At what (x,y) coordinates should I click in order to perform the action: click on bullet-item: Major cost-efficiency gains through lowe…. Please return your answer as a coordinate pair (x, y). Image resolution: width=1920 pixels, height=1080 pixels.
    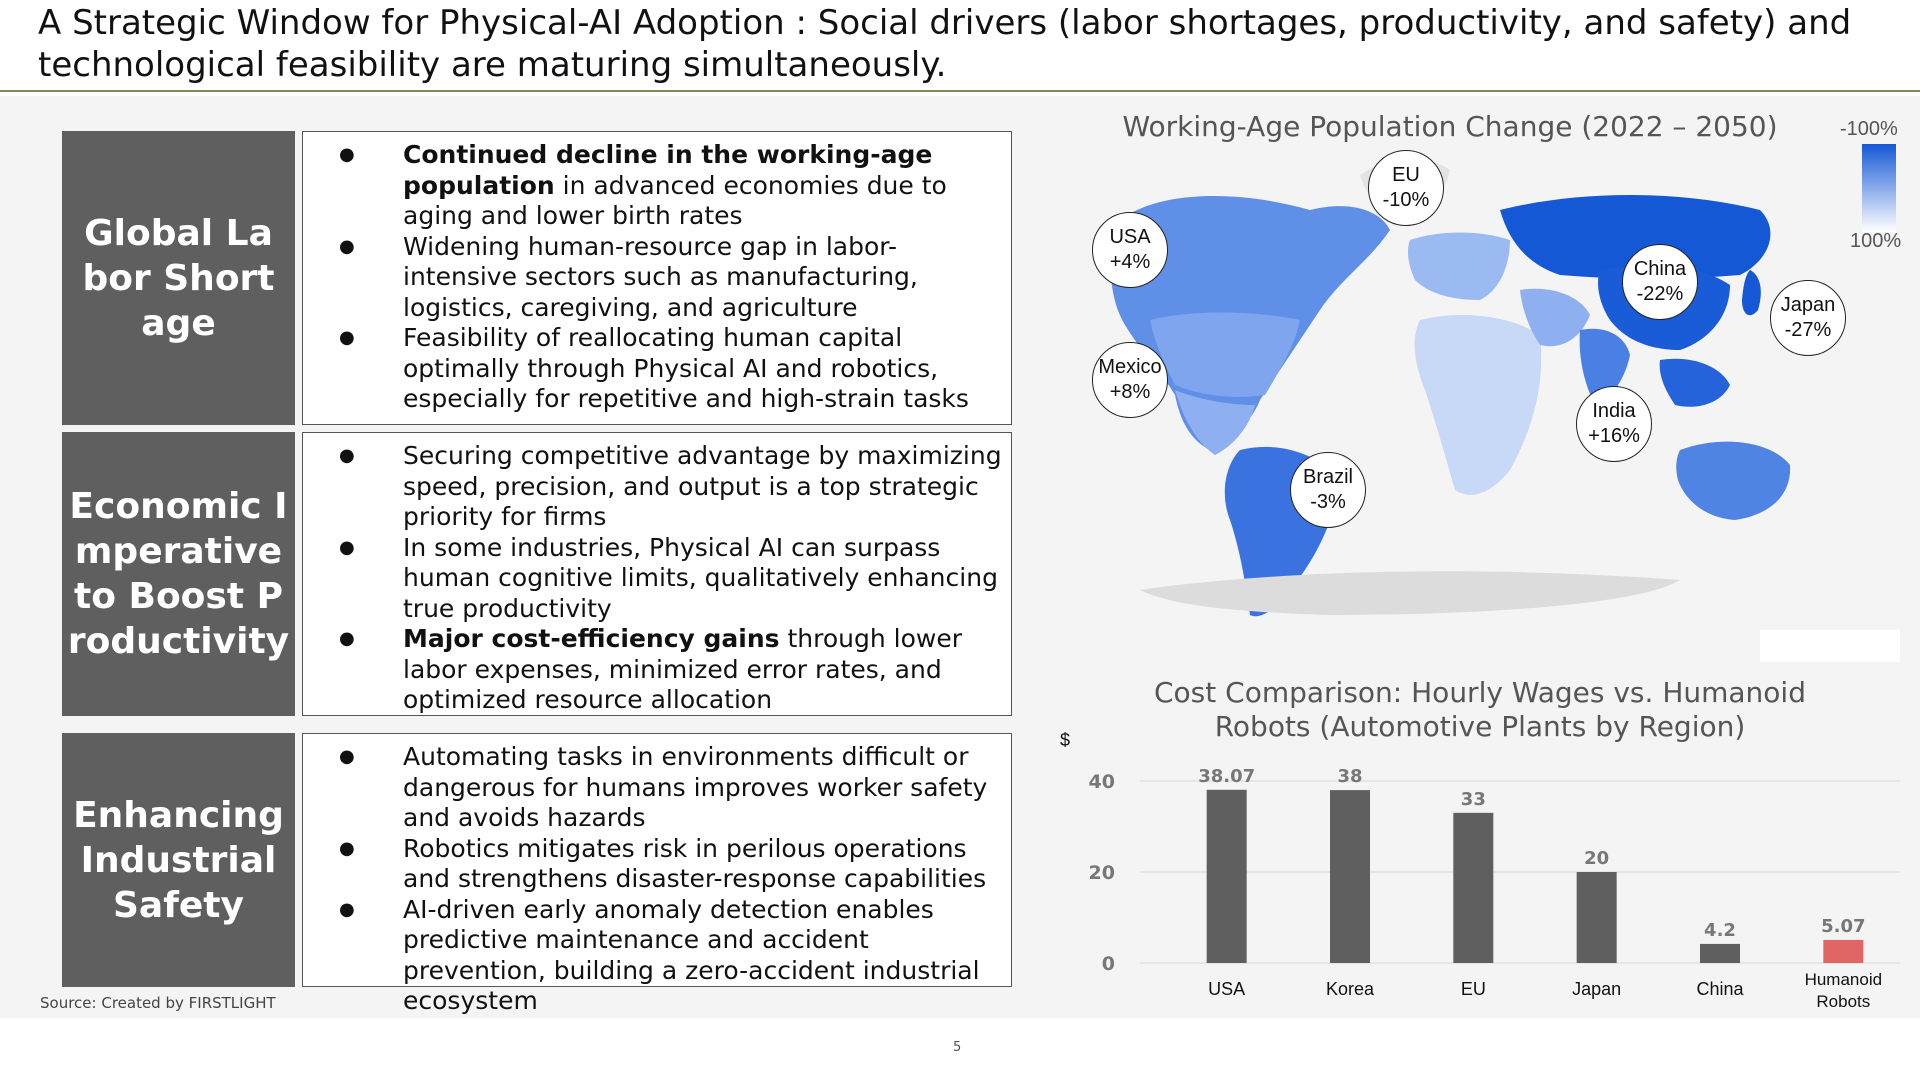
    Looking at the image, I should click on (653, 670).